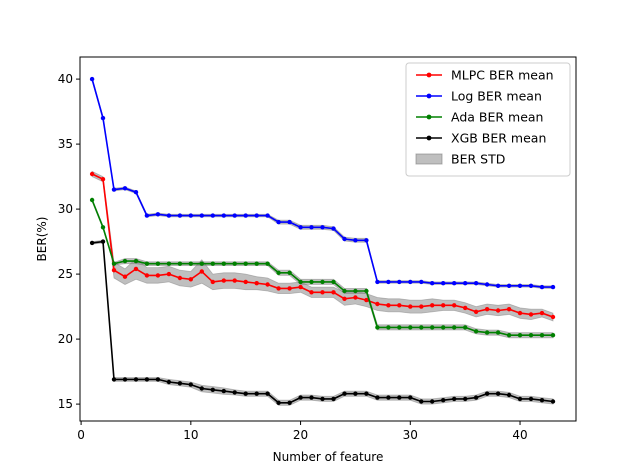 The width and height of the screenshot is (640, 473). Describe the element at coordinates (65, 209) in the screenshot. I see `y-tick-label: 30` at that location.